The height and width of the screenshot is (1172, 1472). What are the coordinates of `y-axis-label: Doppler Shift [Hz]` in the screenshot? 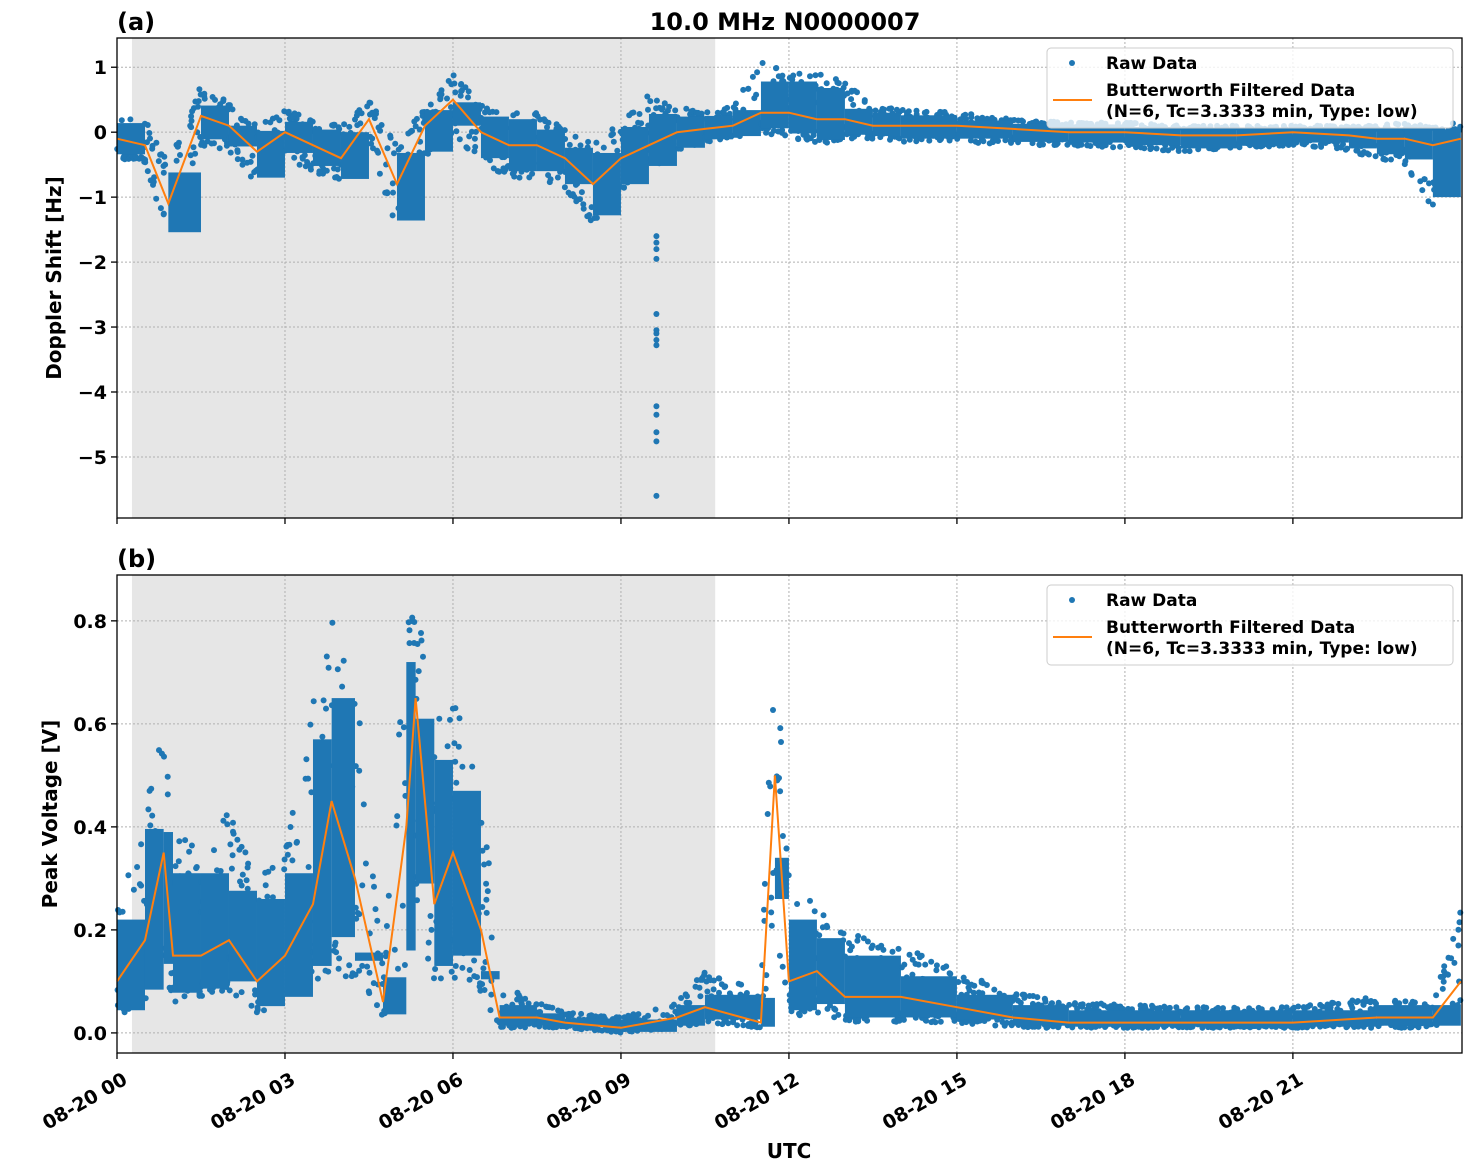 It's located at (54, 278).